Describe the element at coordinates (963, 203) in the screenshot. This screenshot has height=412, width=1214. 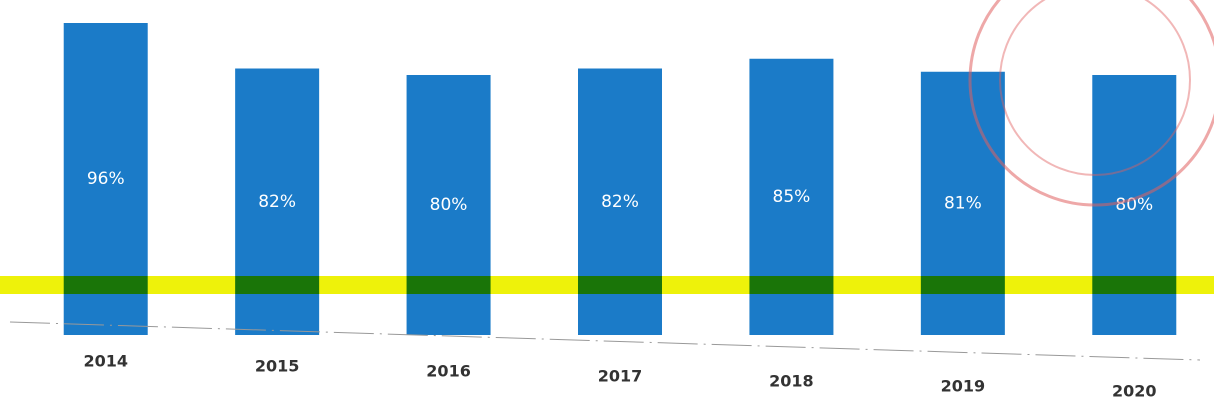
I see `value-label: 81%` at that location.